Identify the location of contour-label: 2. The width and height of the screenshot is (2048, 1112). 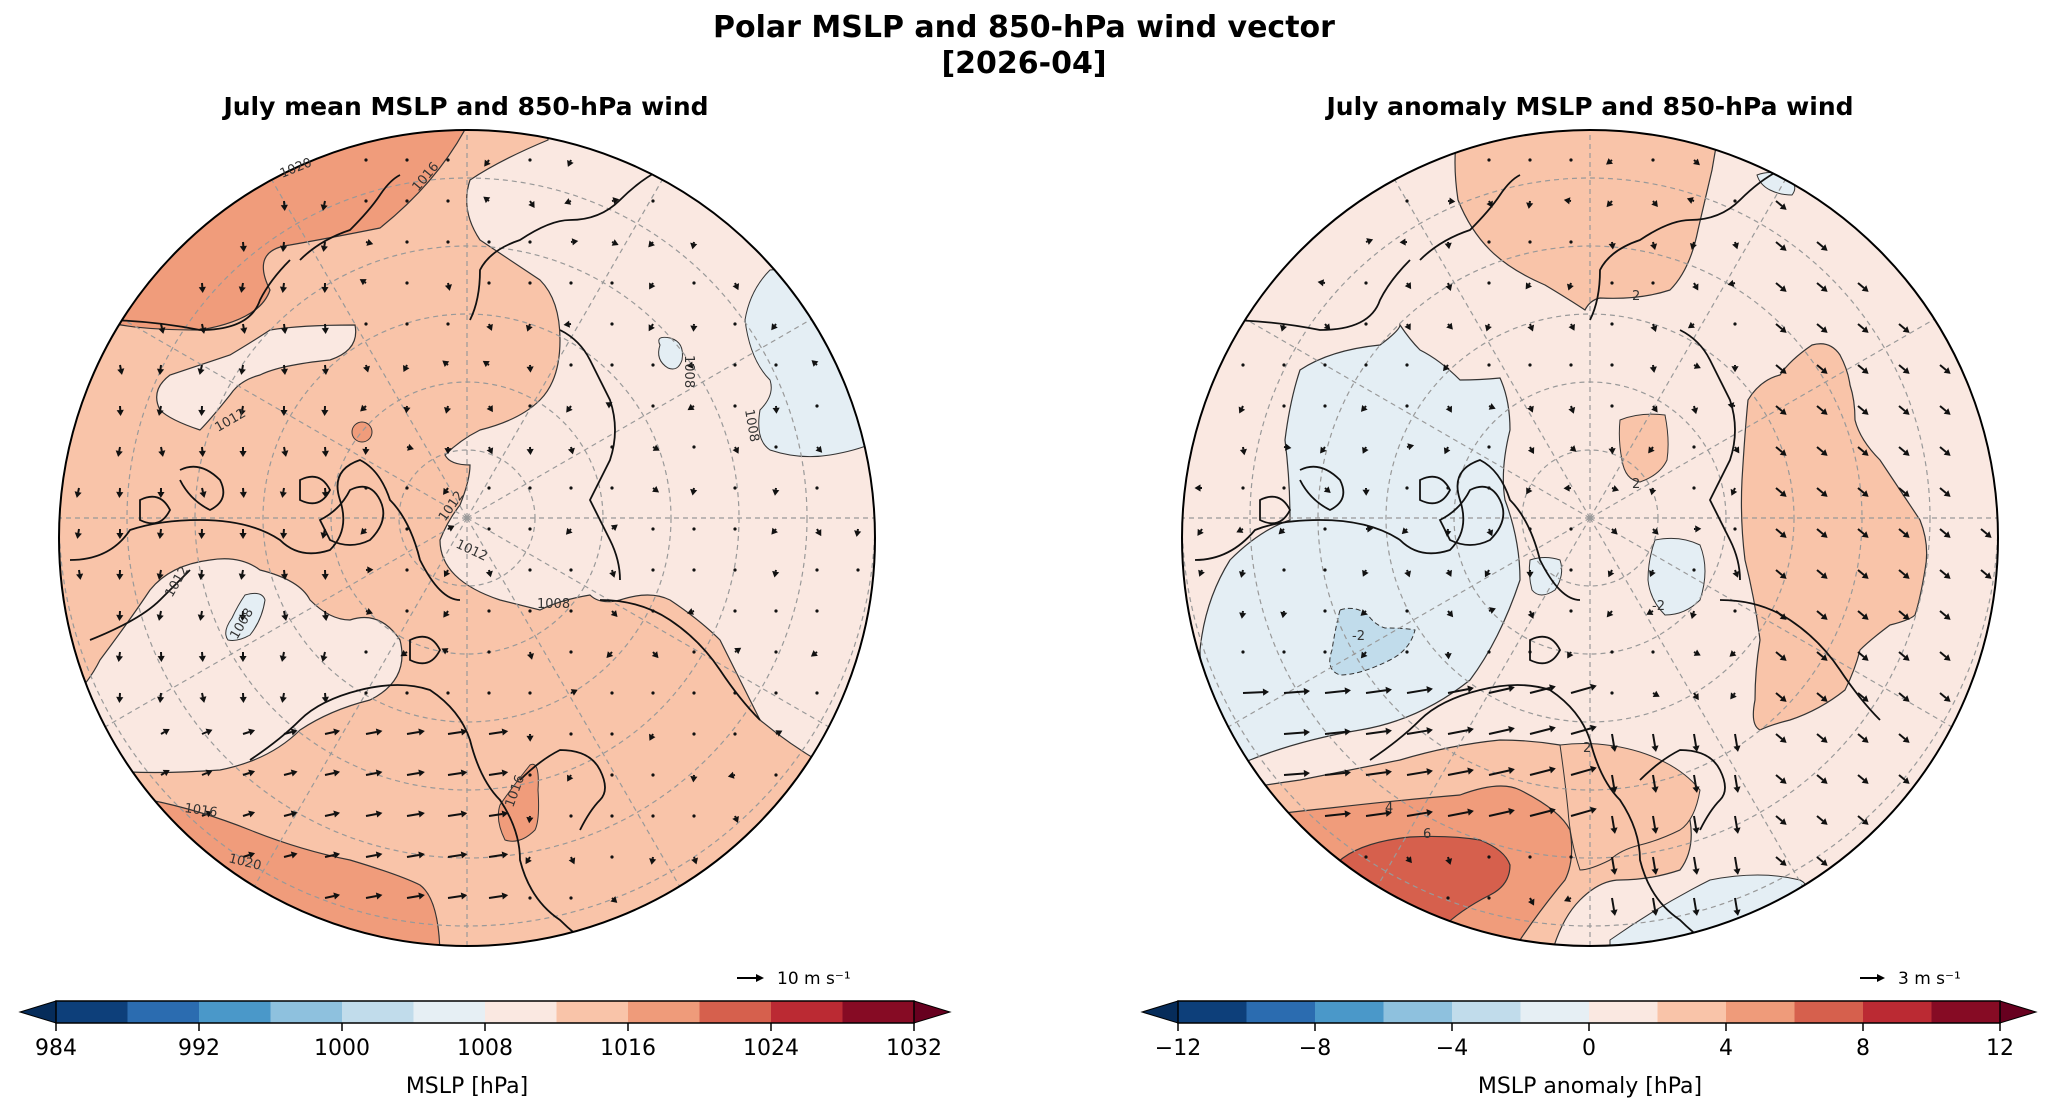
(1636, 484).